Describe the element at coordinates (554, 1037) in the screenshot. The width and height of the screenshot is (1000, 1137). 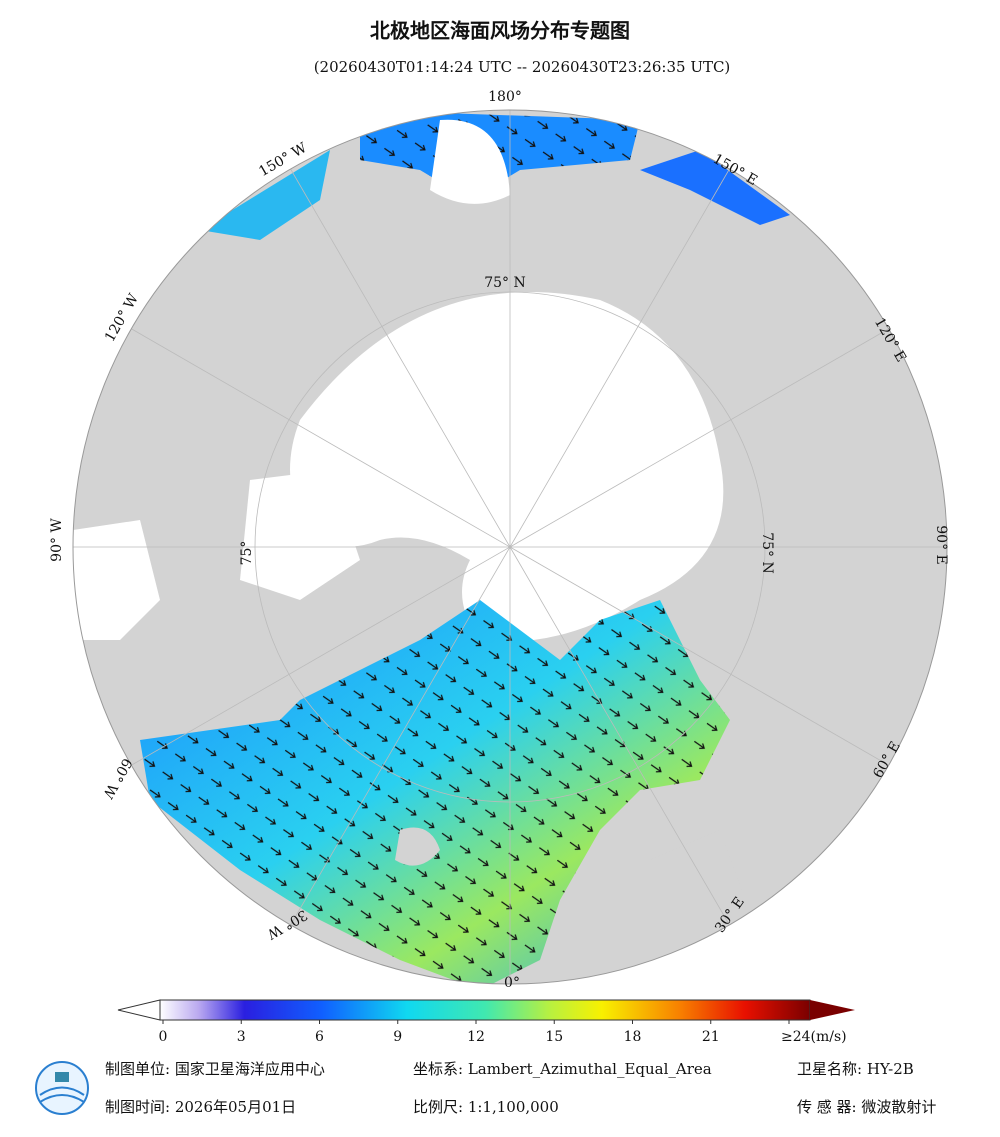
I see `colorbar-tick-label: 15` at that location.